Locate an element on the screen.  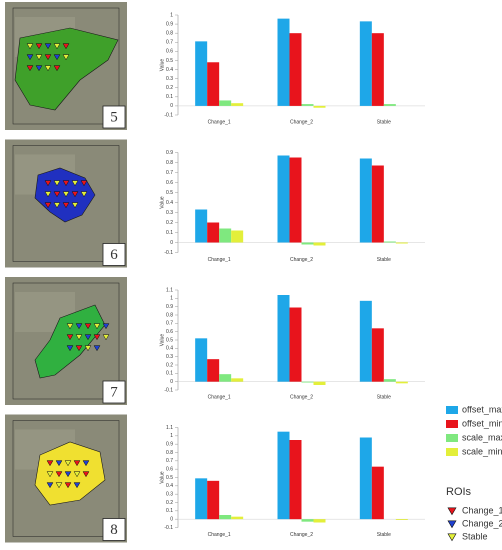
x-tick-label: Stable is located at coordinates (384, 535).